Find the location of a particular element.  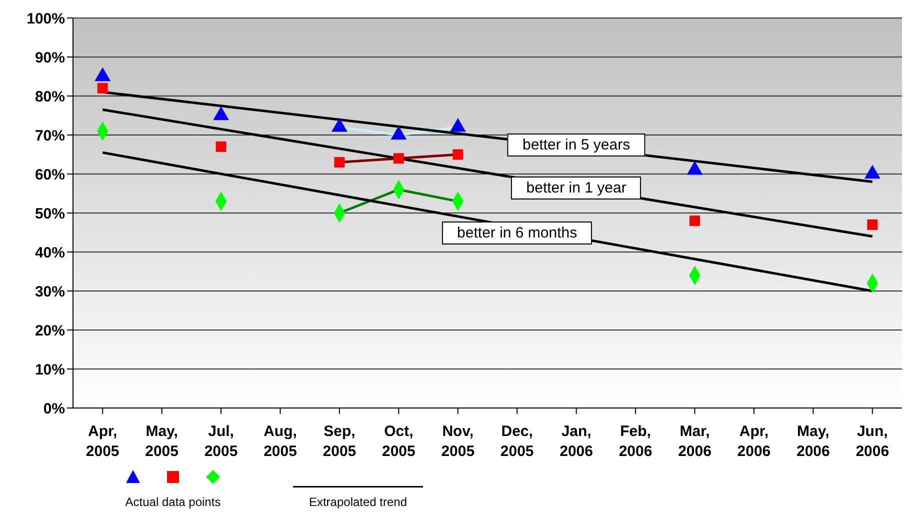

x-tick-label: Mar, 2006 is located at coordinates (695, 441).